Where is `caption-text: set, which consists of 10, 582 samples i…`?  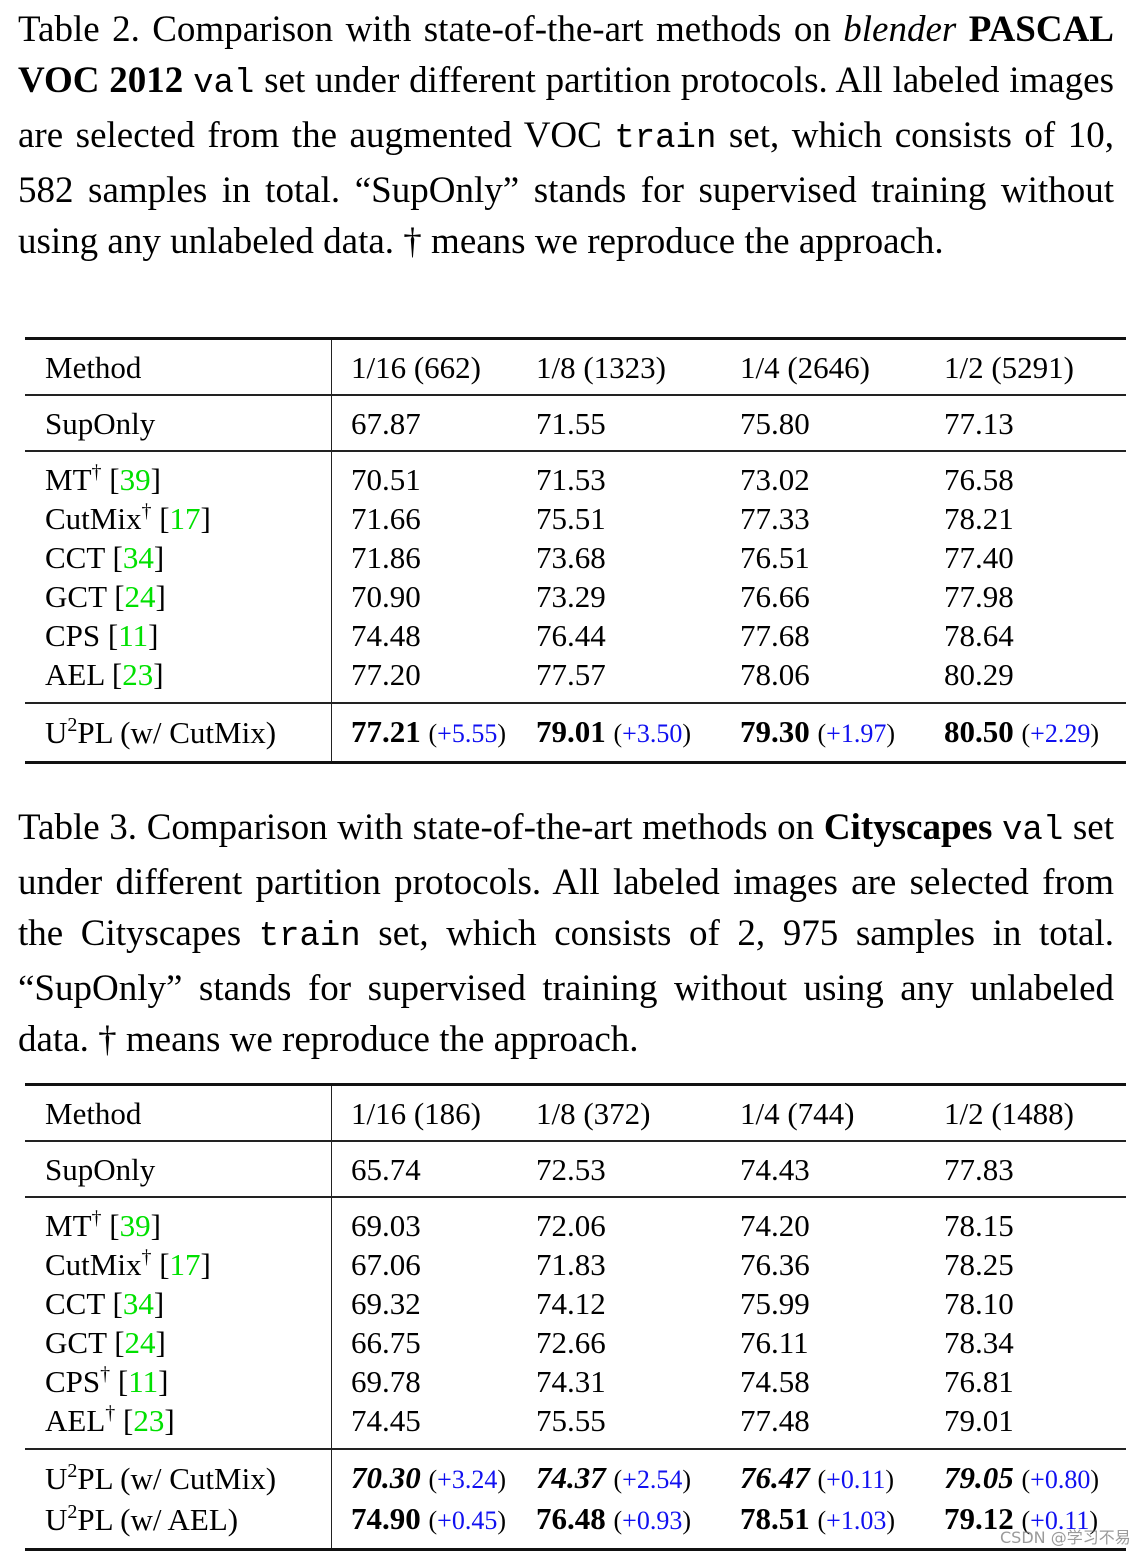 caption-text: set, which consists of 10, 582 samples i… is located at coordinates (566, 188).